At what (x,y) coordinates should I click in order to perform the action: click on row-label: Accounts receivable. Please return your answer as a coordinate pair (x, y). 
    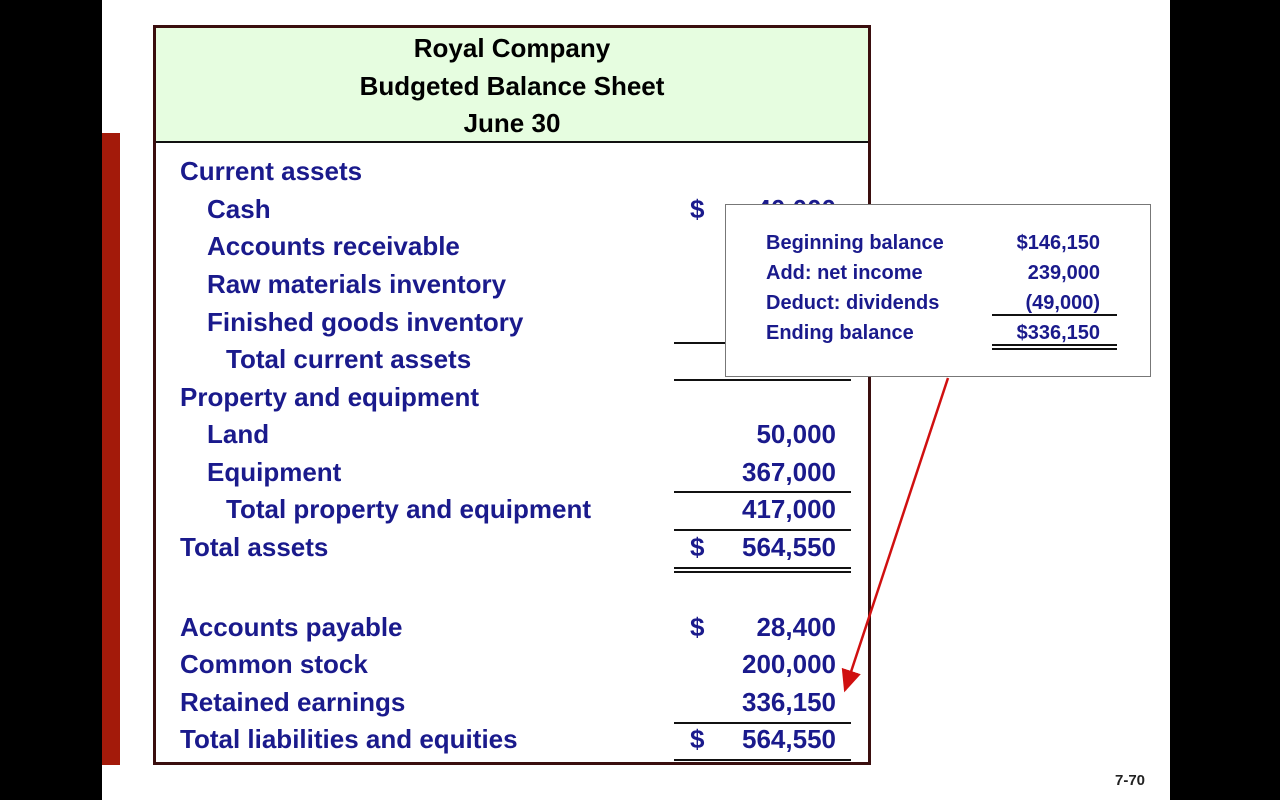
    Looking at the image, I should click on (333, 246).